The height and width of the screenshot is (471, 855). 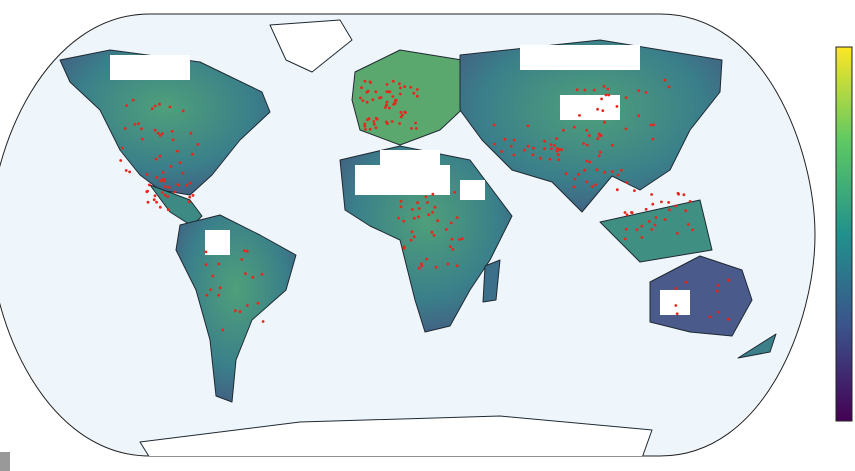 I want to click on outback-blank, so click(x=675, y=302).